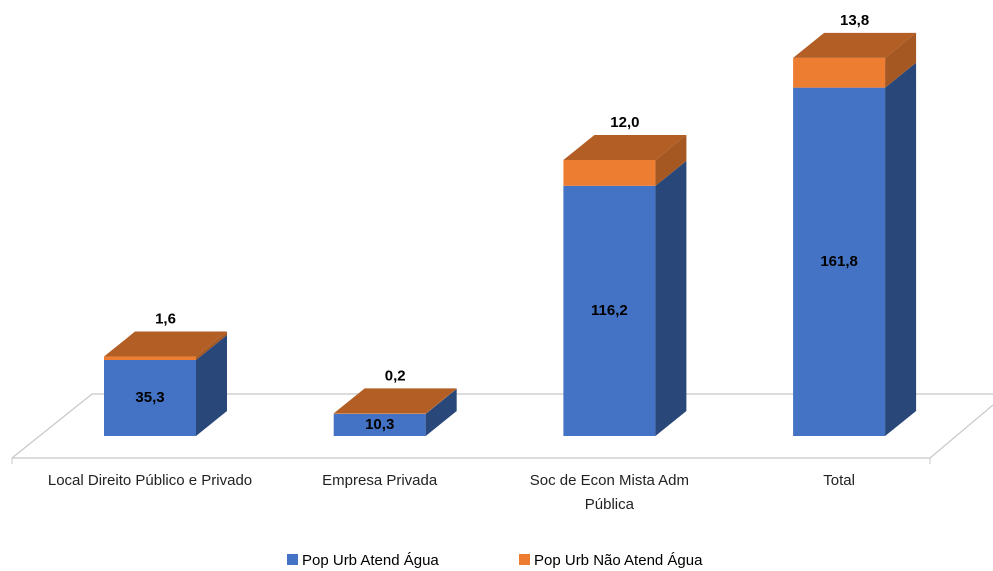 Image resolution: width=993 pixels, height=571 pixels. I want to click on value-label: 1,6, so click(165, 319).